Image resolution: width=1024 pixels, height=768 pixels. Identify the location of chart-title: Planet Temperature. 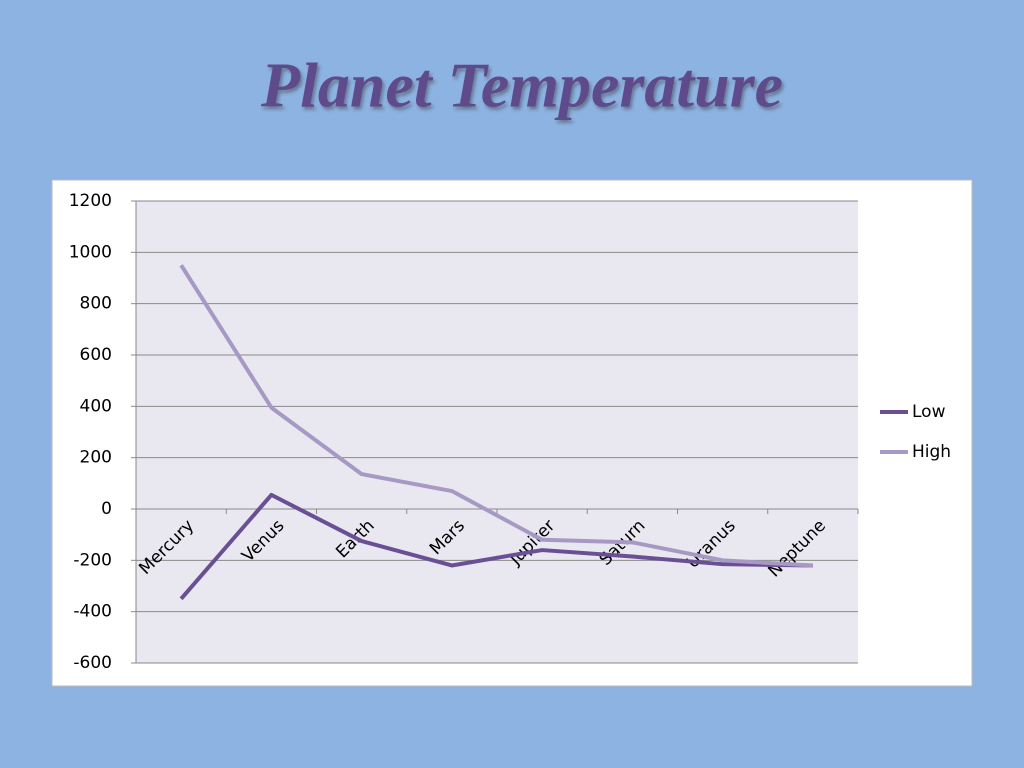
(521, 85).